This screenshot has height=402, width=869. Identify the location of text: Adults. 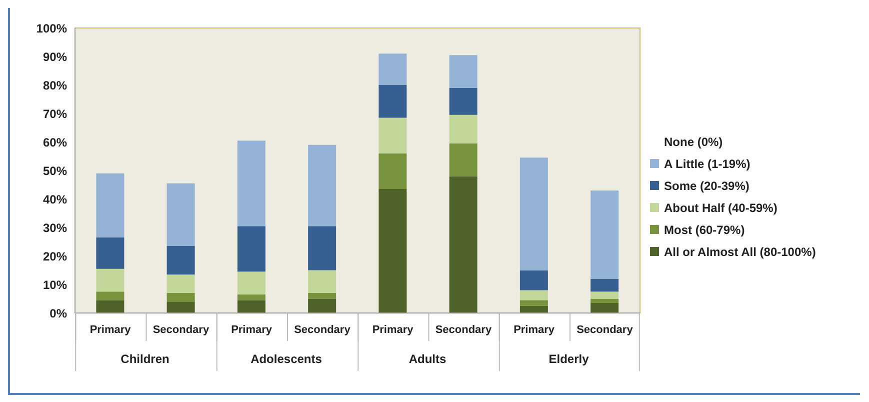
(427, 359).